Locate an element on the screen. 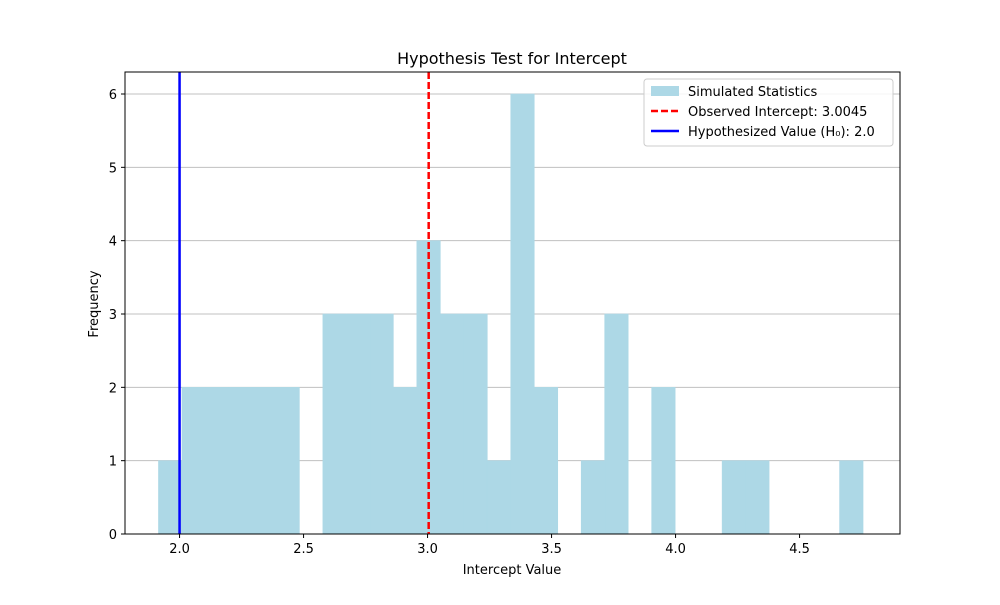 The width and height of the screenshot is (1000, 605). y-tick-label: 2 is located at coordinates (113, 388).